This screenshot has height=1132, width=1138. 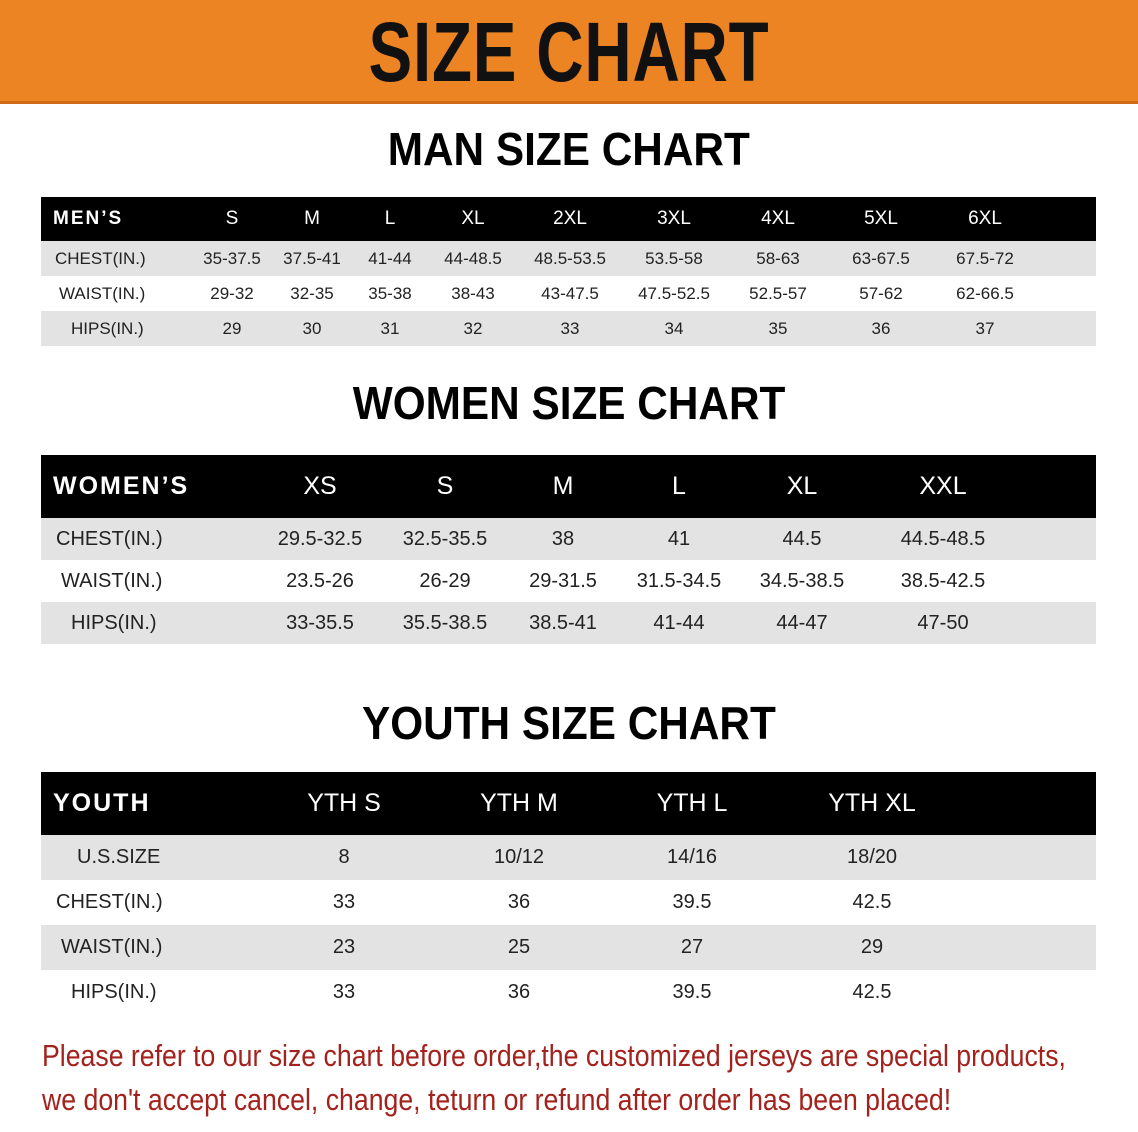 What do you see at coordinates (312, 328) in the screenshot?
I see `table-cell: 30` at bounding box center [312, 328].